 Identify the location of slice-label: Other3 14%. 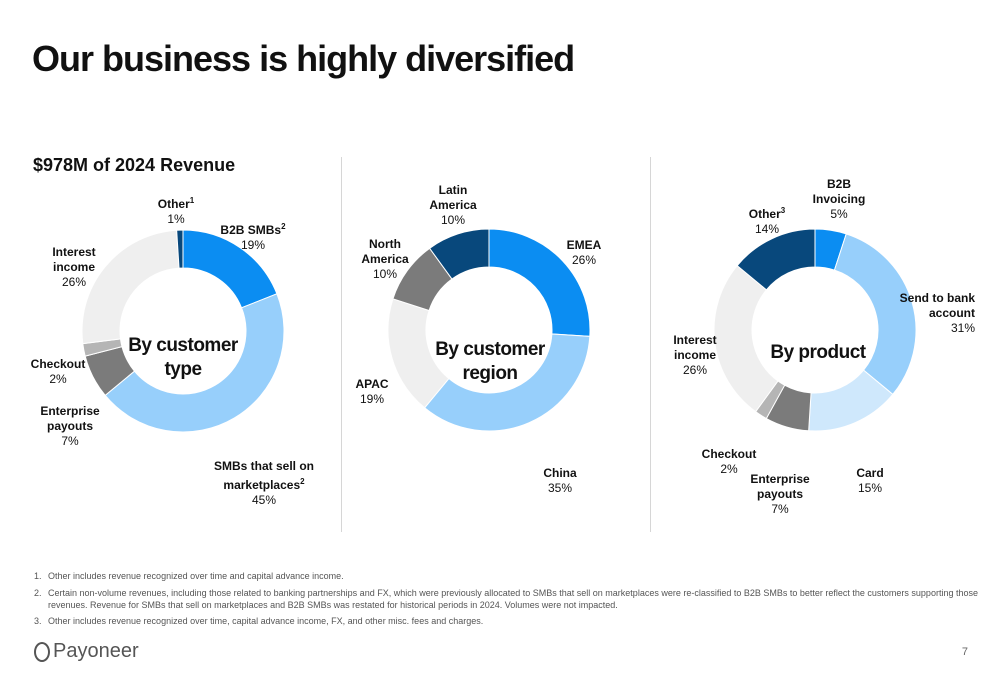
(767, 220).